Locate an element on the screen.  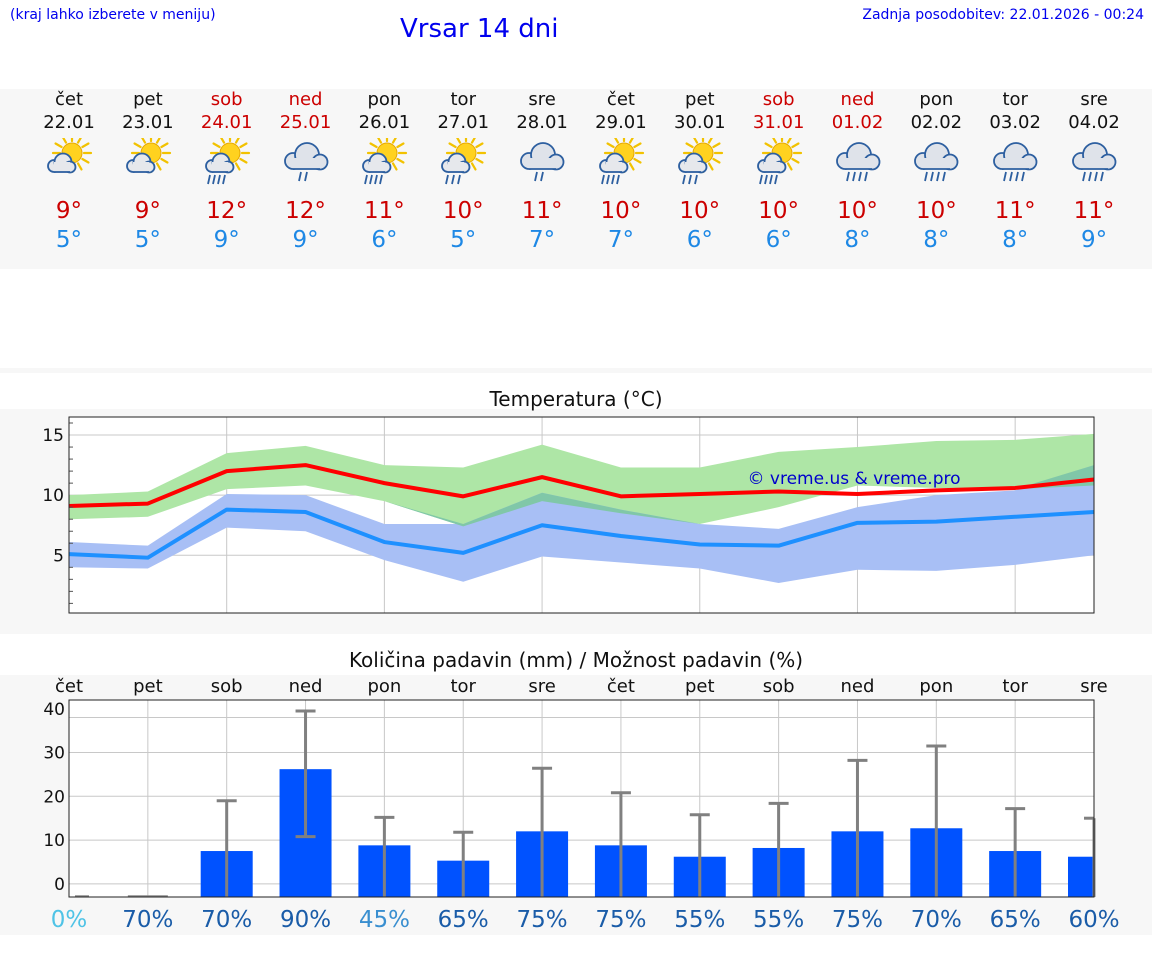
day-label: tor is located at coordinates (463, 686).